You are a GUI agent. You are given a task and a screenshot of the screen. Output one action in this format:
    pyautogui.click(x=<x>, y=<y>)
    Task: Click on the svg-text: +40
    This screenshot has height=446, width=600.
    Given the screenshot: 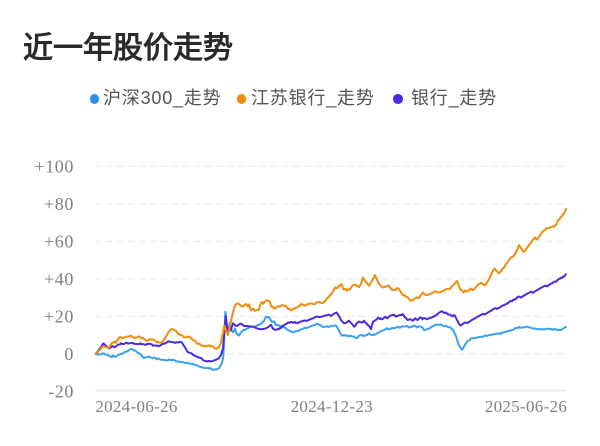 What is the action you would take?
    pyautogui.click(x=59, y=279)
    